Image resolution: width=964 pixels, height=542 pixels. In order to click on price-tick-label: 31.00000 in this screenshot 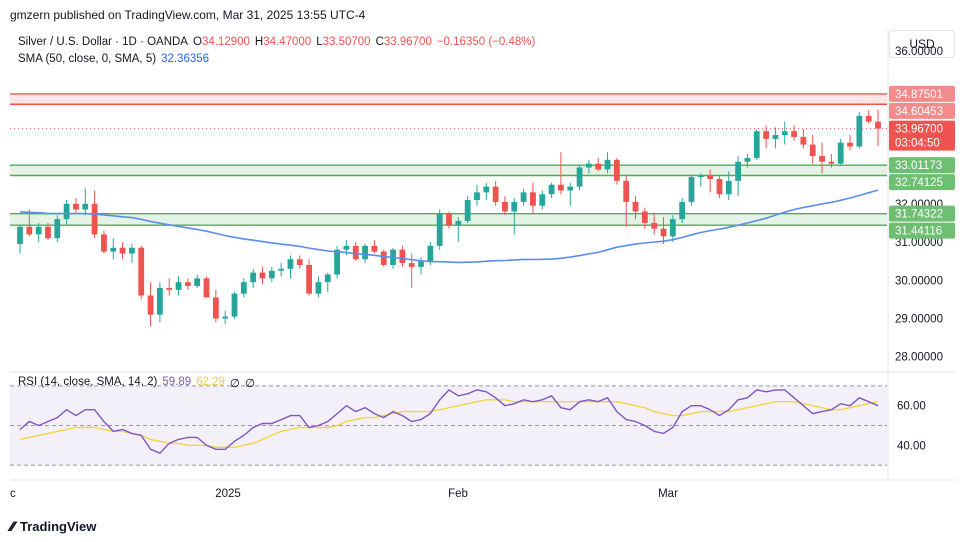, I will do `click(919, 243)`.